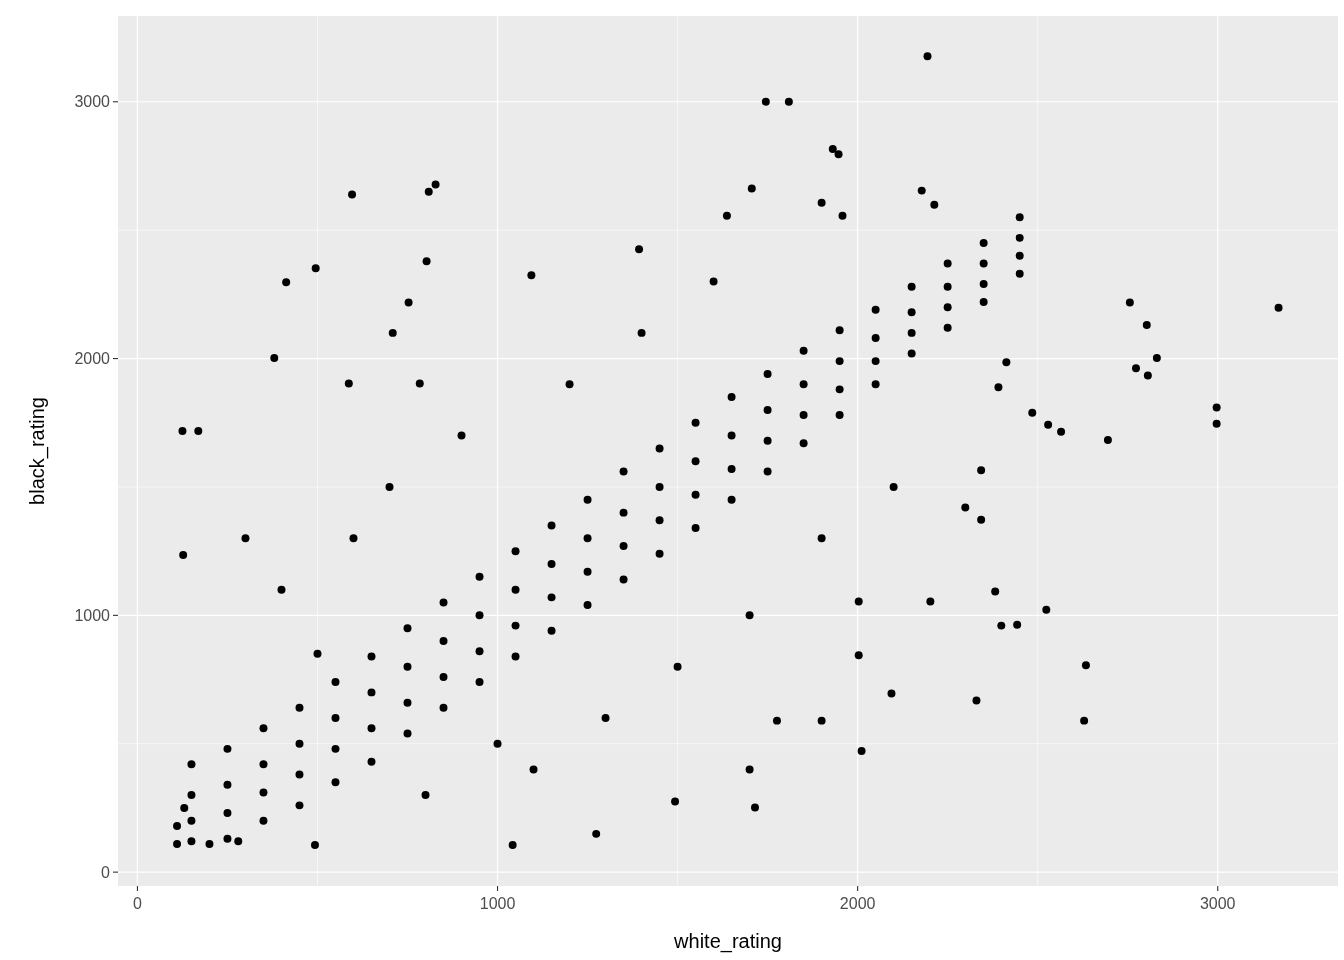  I want to click on x-tick-label: 2000, so click(857, 903).